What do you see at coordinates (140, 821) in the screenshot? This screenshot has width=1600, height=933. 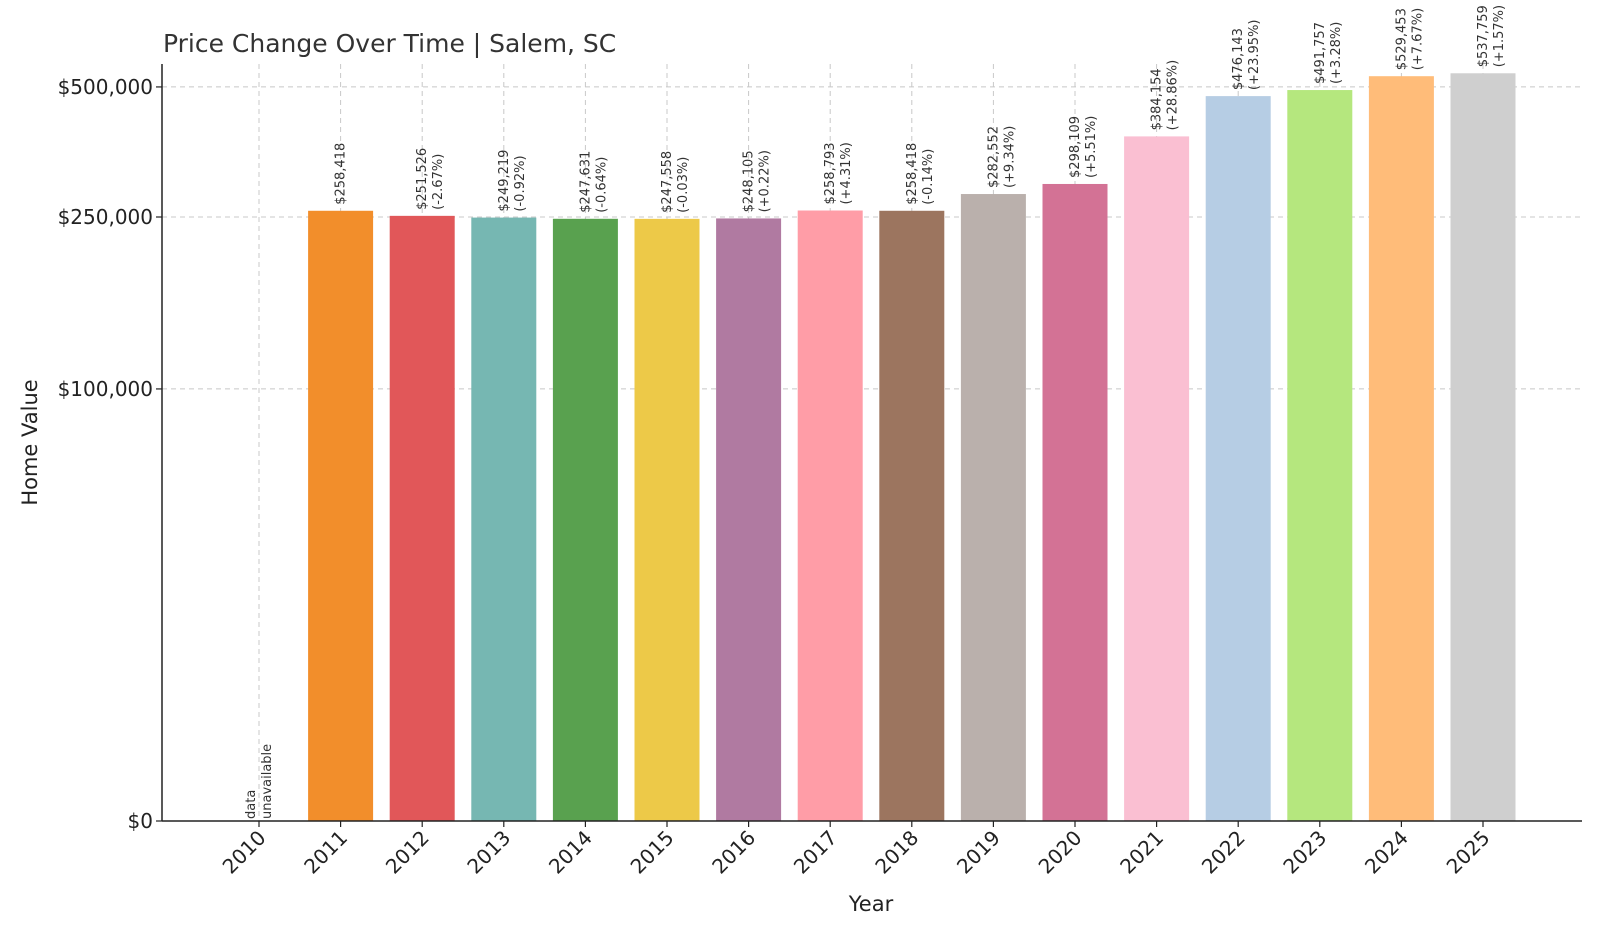 I see `y-tick-label: $0` at bounding box center [140, 821].